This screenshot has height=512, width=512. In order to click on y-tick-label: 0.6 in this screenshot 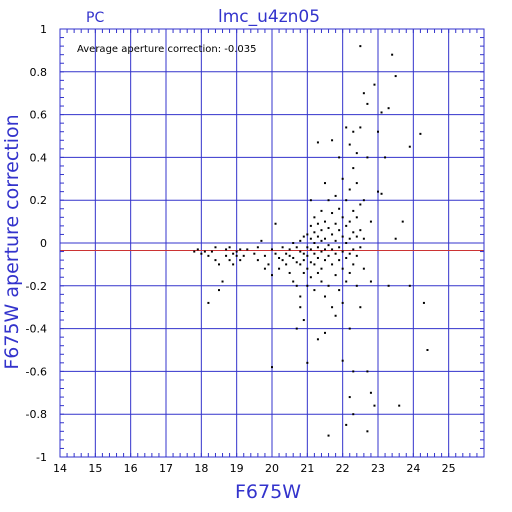, I will do `click(39, 115)`.